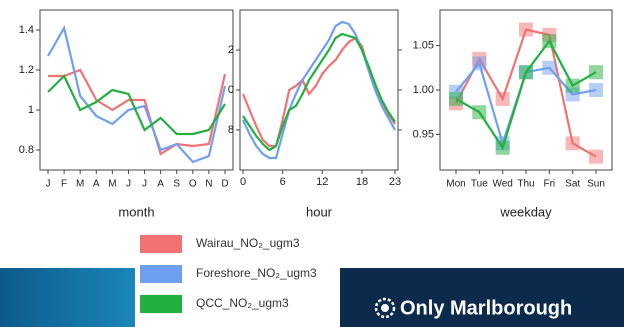 This screenshot has width=624, height=327. I want to click on x-tick-label: Wed, so click(502, 184).